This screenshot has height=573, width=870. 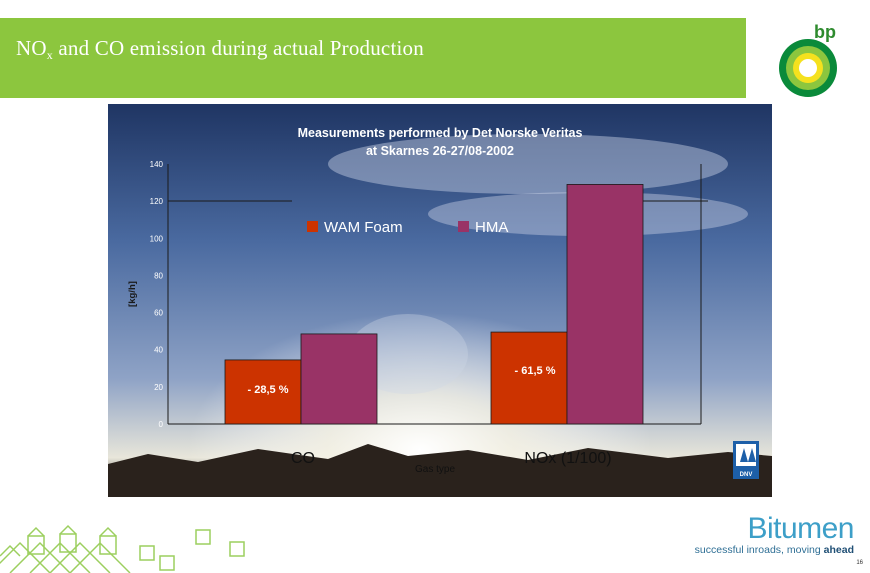 What do you see at coordinates (859, 563) in the screenshot?
I see `page-number: 16` at bounding box center [859, 563].